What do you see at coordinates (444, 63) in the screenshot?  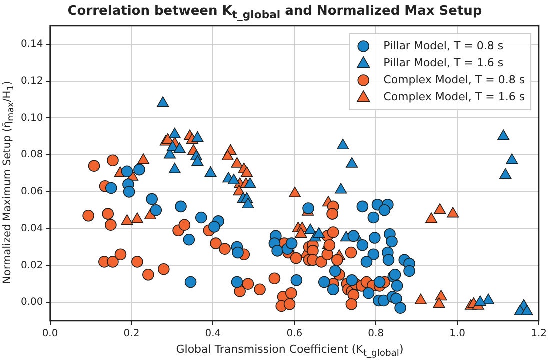 I see `legend-label: Pillar Model, T = 1.6 s` at bounding box center [444, 63].